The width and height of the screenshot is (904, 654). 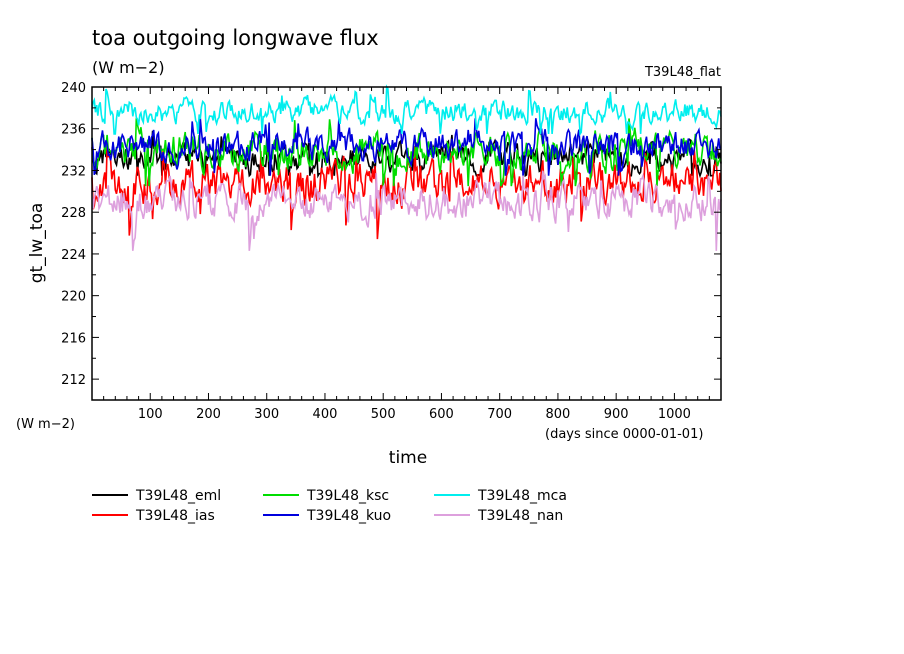 I want to click on legend-label: T39L48_kuo, so click(x=348, y=516).